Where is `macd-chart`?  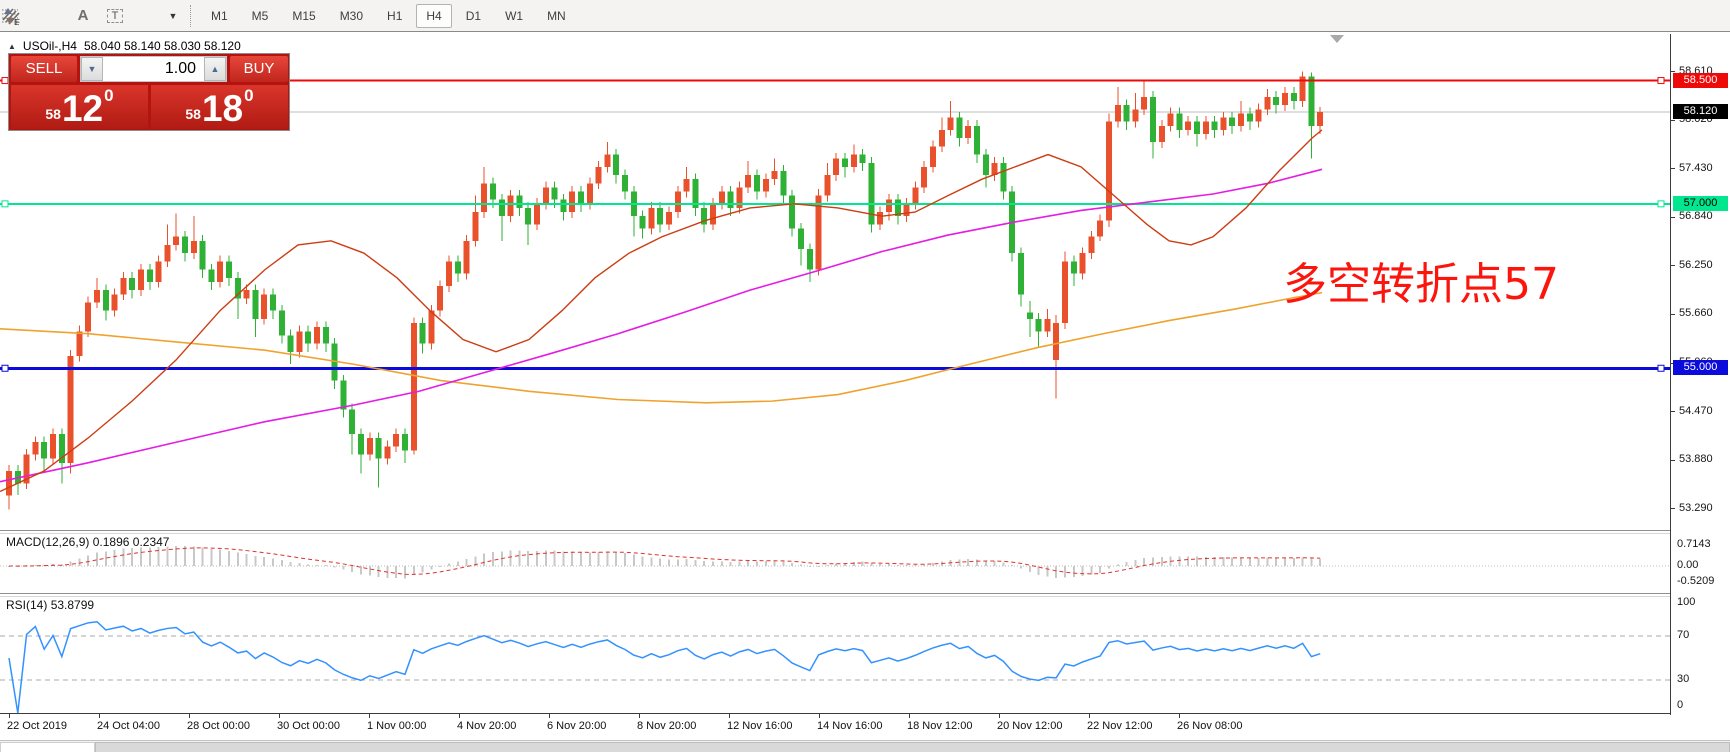 macd-chart is located at coordinates (835, 562).